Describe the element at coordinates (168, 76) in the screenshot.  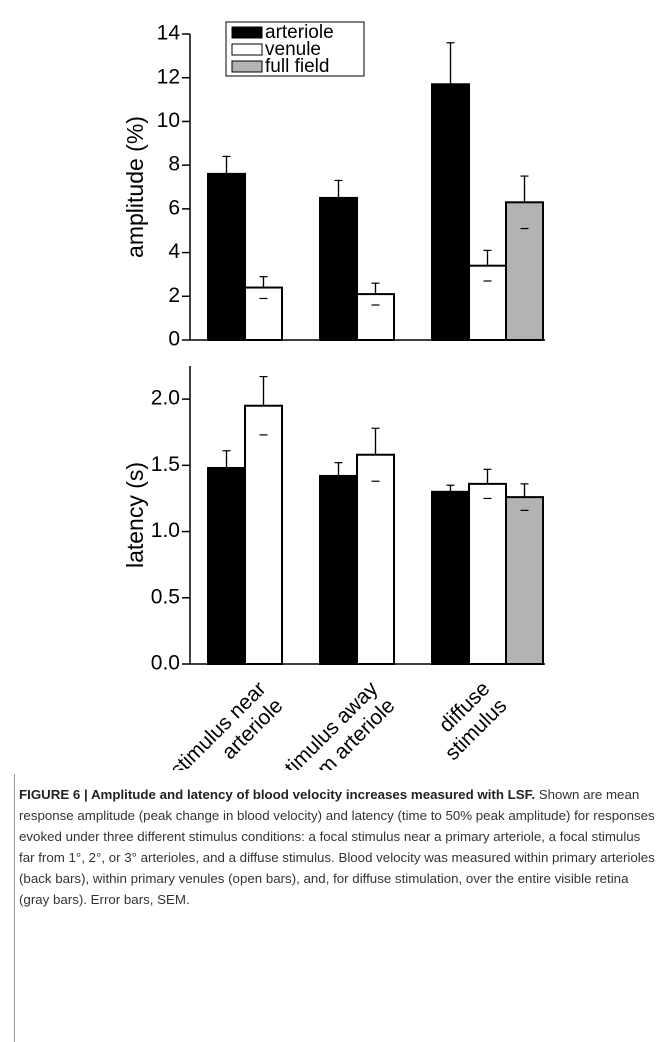
I see `y-tick-label: 12` at that location.